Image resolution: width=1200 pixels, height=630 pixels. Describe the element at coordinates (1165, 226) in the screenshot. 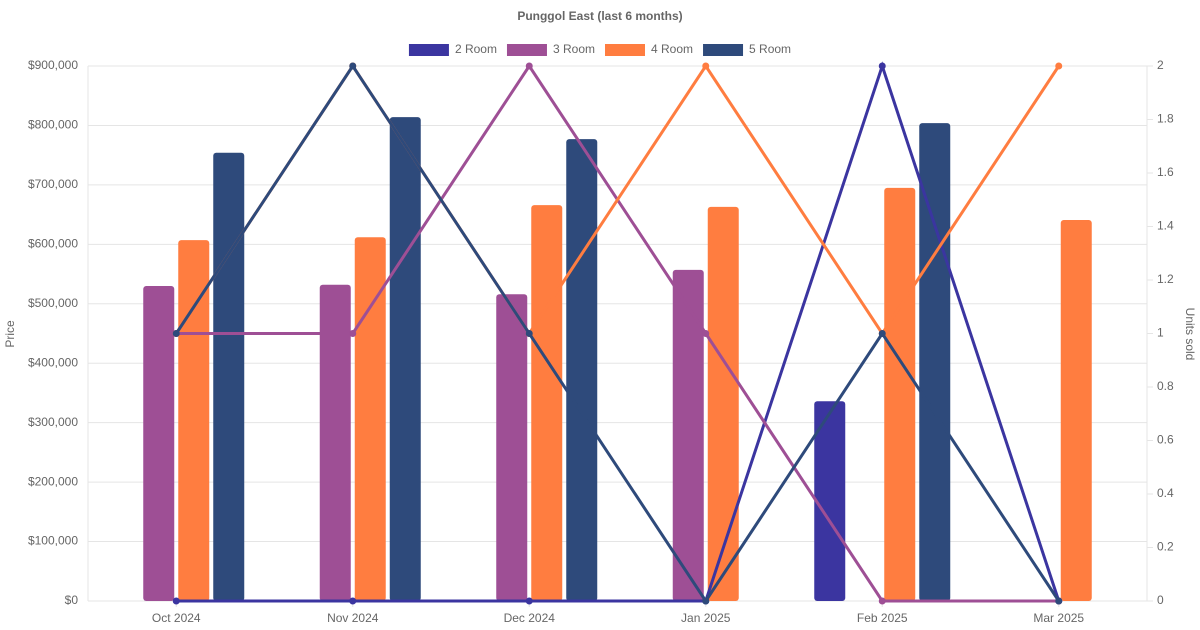

I see `y2-tick-label: 1.4` at that location.